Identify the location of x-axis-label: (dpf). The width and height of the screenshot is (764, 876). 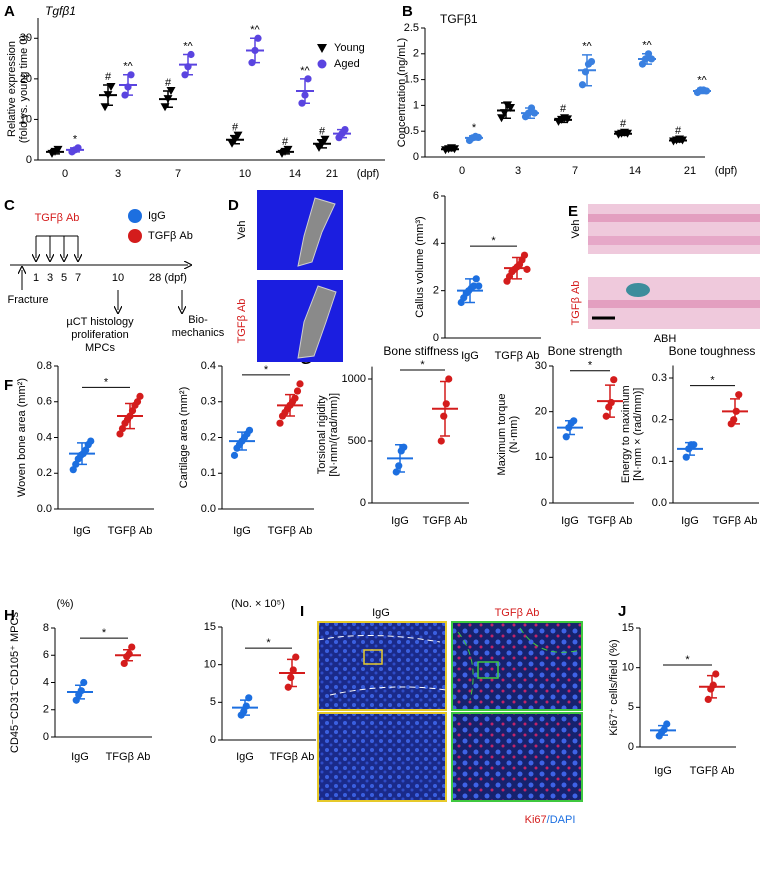
(726, 171).